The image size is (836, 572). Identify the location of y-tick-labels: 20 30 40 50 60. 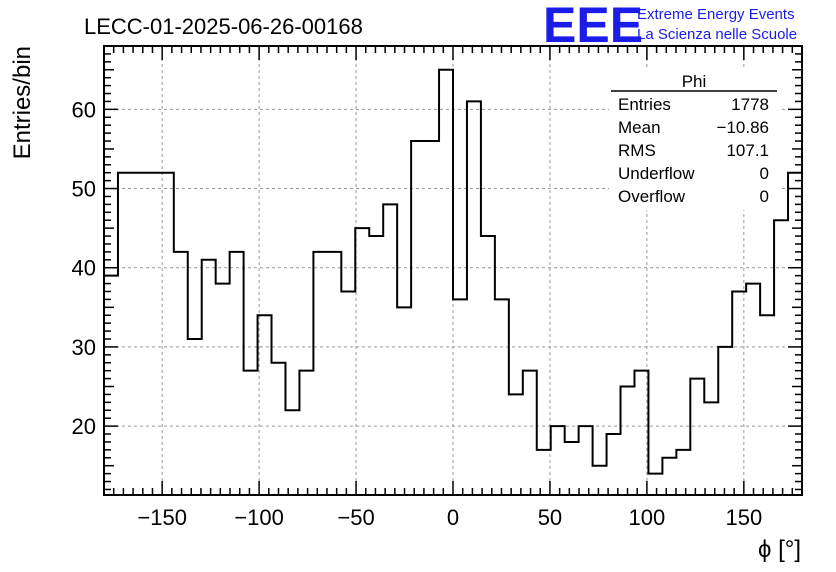
(84, 268).